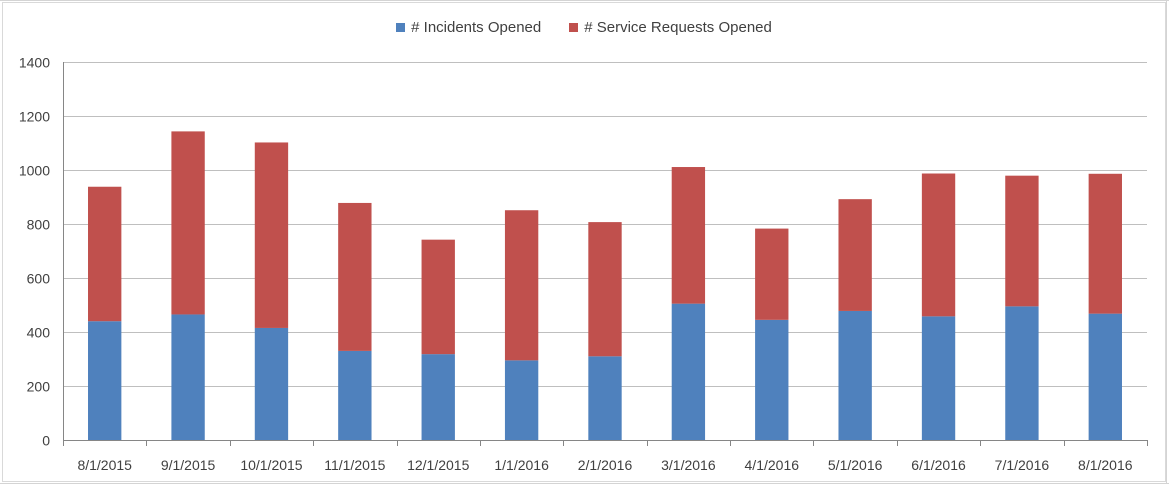 The width and height of the screenshot is (1169, 484). I want to click on legend-item-incidents: # Incidents Opened, so click(468, 27).